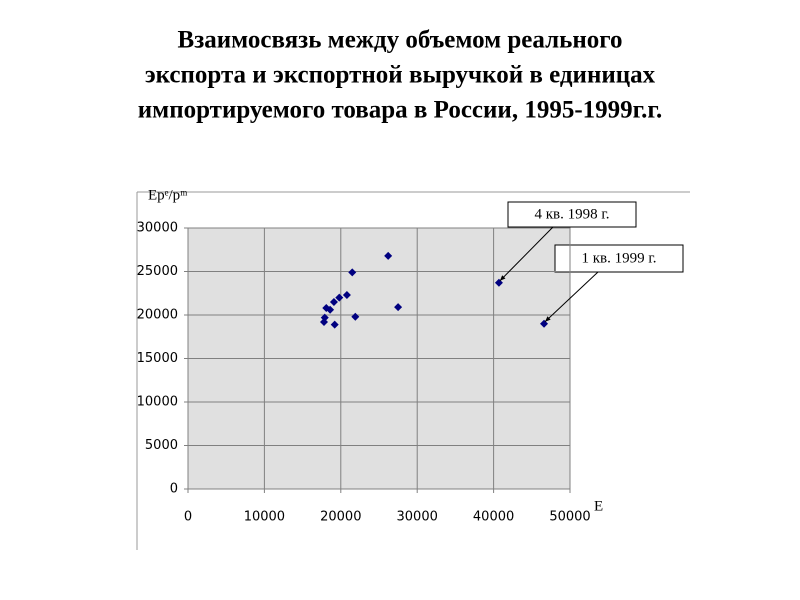  I want to click on y-tick-label: 15000, so click(157, 358).